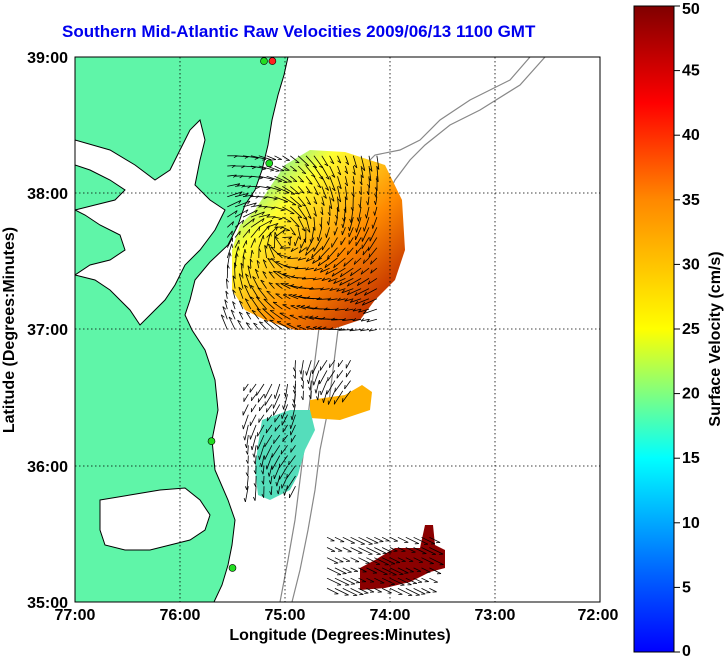 The height and width of the screenshot is (659, 724). What do you see at coordinates (691, 458) in the screenshot?
I see `colorbar-tick-label: 15` at bounding box center [691, 458].